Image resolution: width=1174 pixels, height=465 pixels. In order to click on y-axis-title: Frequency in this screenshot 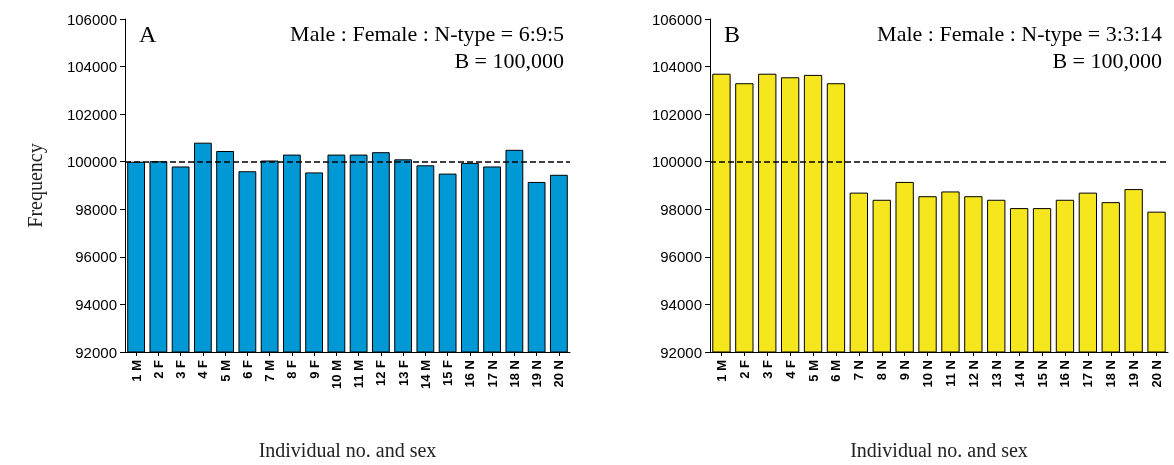, I will do `click(35, 185)`.